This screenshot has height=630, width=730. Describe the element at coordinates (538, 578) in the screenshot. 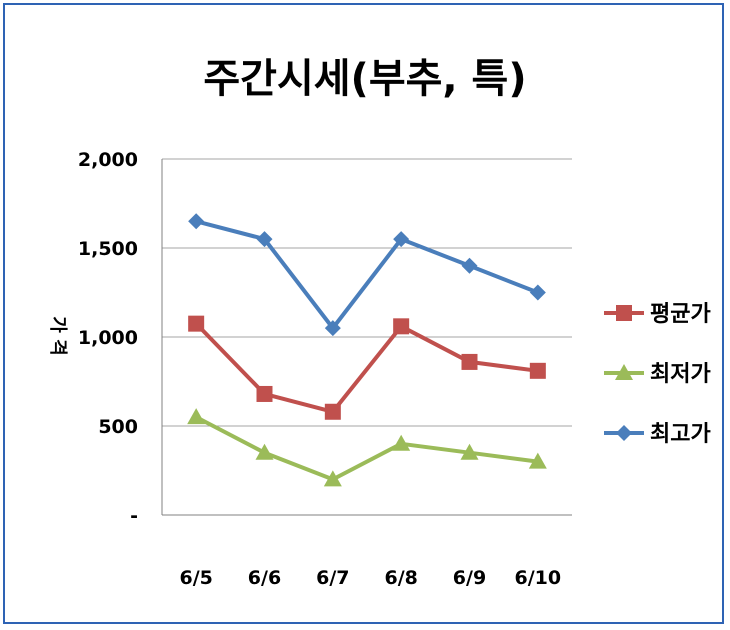

I see `x-tick-label: 6/10` at that location.